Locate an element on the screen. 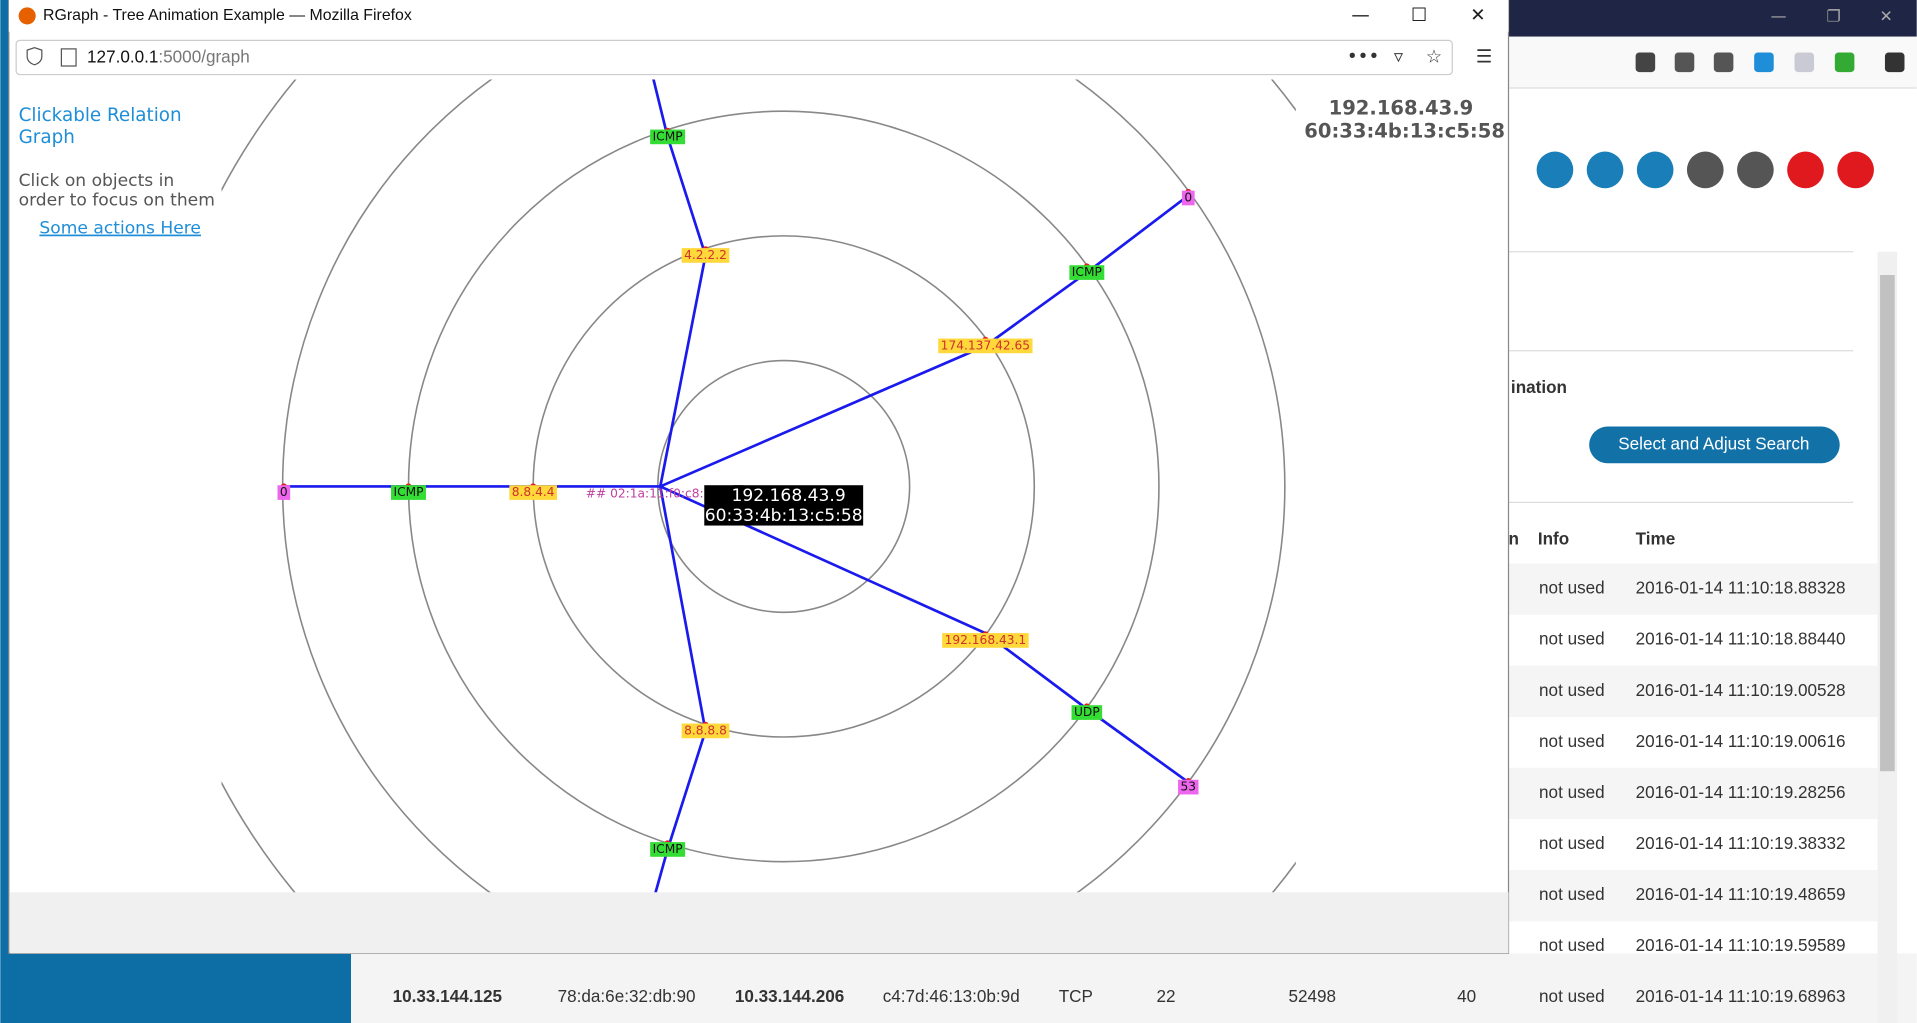 The width and height of the screenshot is (1917, 1023). node-label: 4.2.2.2 is located at coordinates (705, 255).